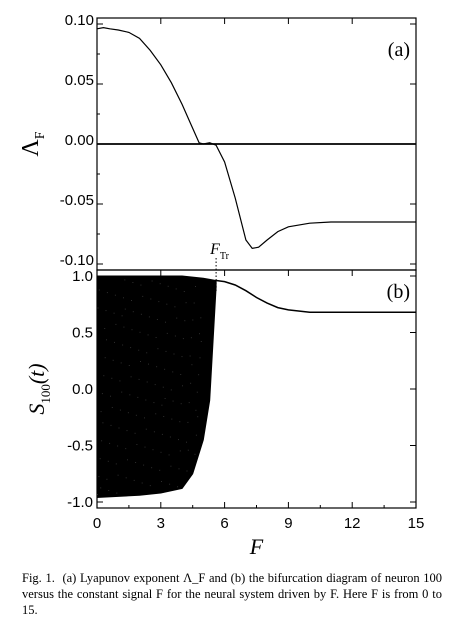  Describe the element at coordinates (97, 523) in the screenshot. I see `panel-b-xtick-label: 0` at that location.